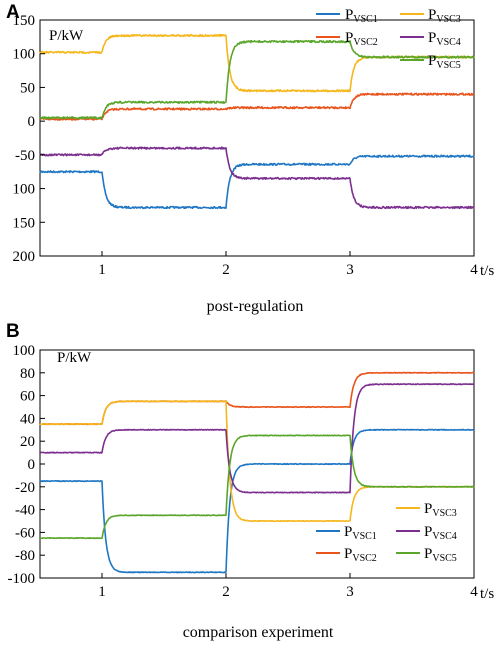 This screenshot has width=498, height=650. I want to click on legend-a-vsc5-sub: VSC5, so click(448, 65).